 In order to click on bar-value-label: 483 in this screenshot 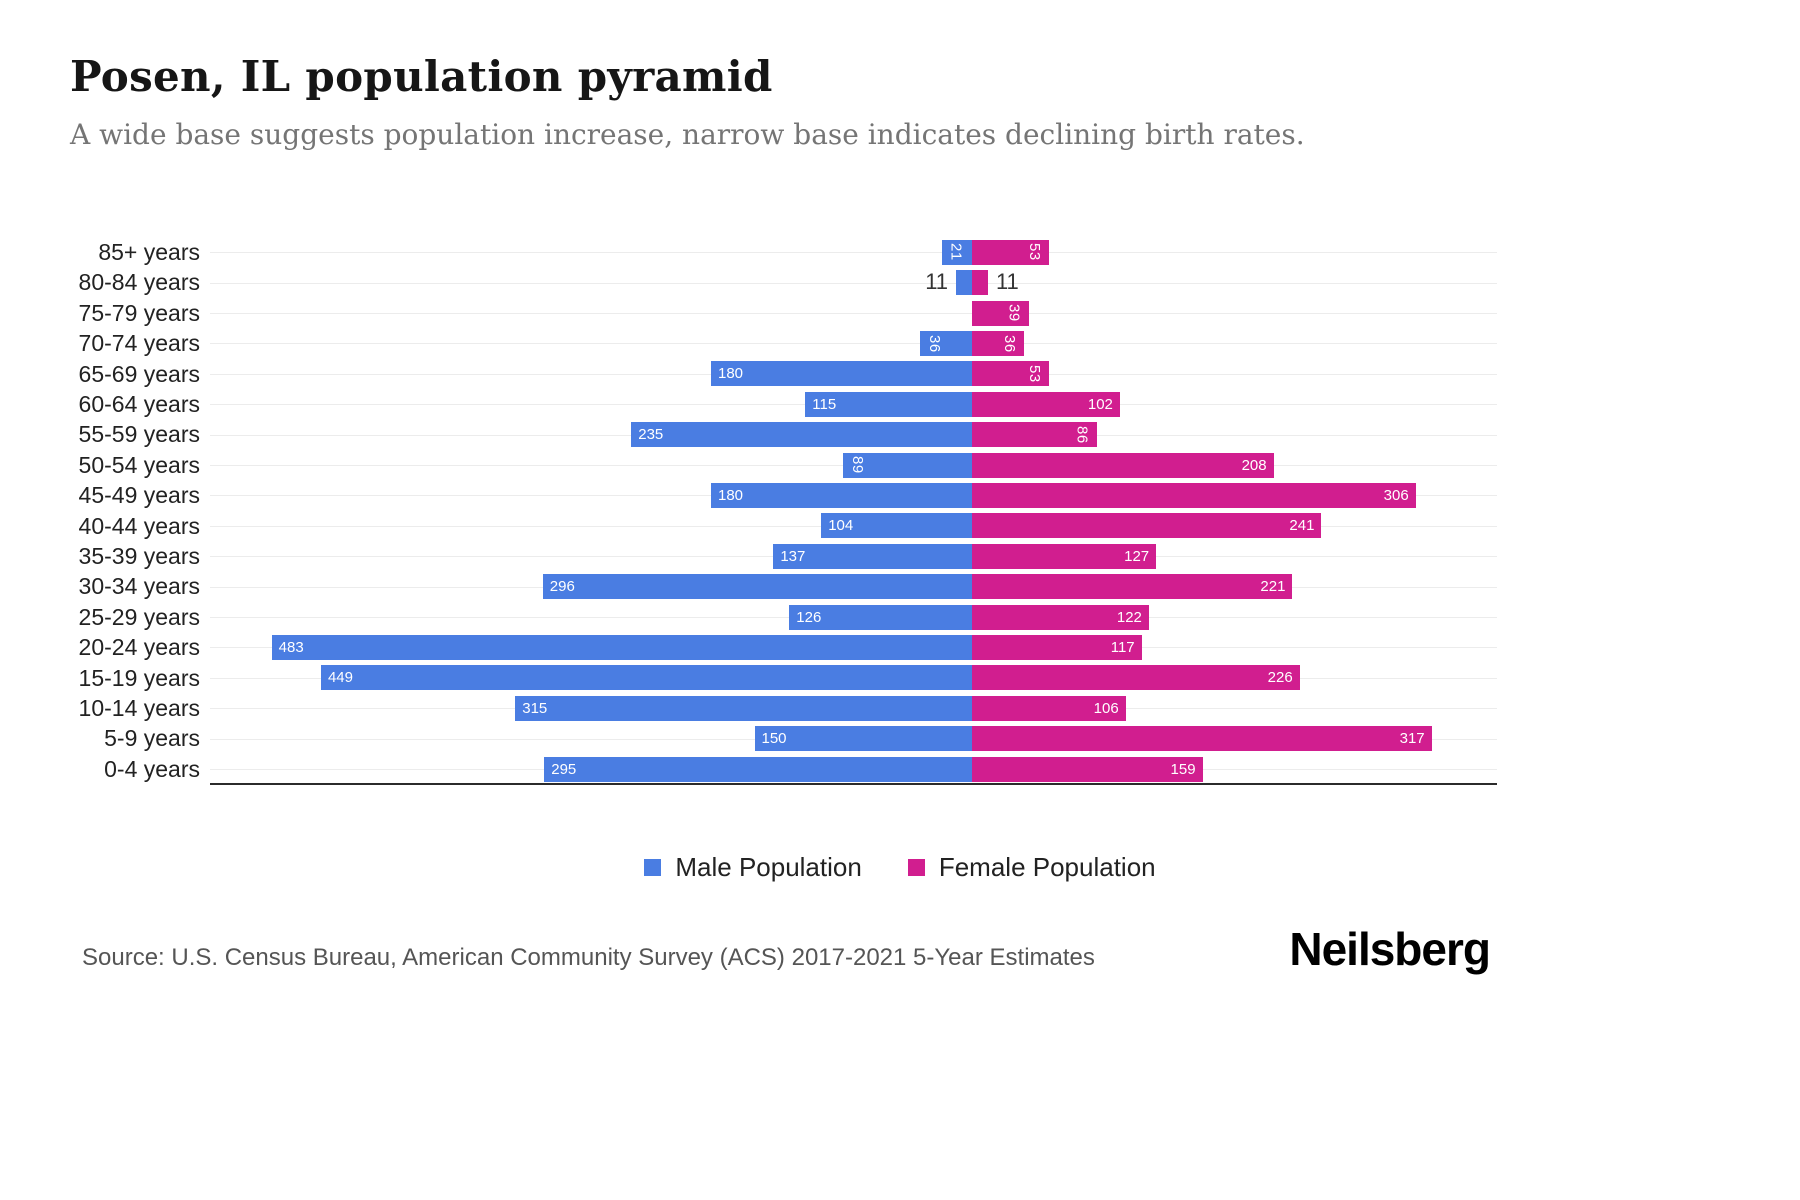, I will do `click(291, 647)`.